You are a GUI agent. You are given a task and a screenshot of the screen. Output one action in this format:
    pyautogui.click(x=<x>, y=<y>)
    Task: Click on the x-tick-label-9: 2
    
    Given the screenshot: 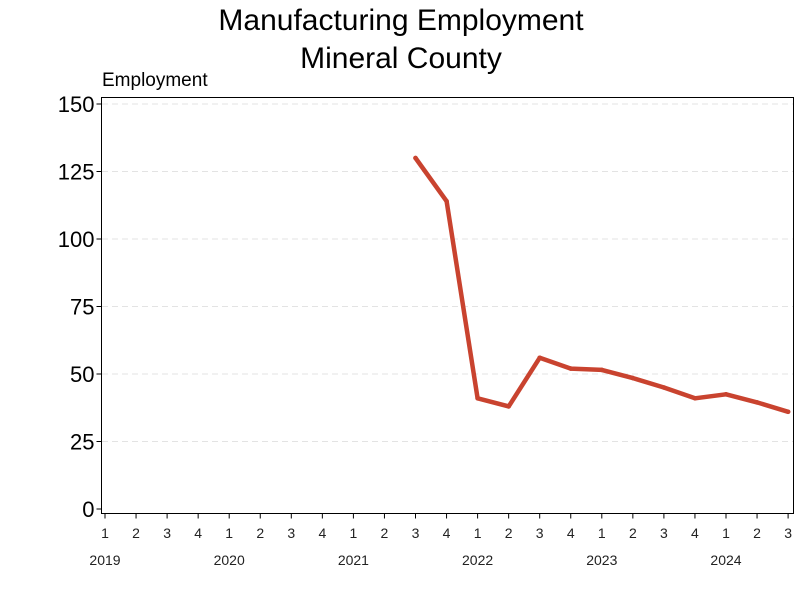 What is the action you would take?
    pyautogui.click(x=385, y=533)
    